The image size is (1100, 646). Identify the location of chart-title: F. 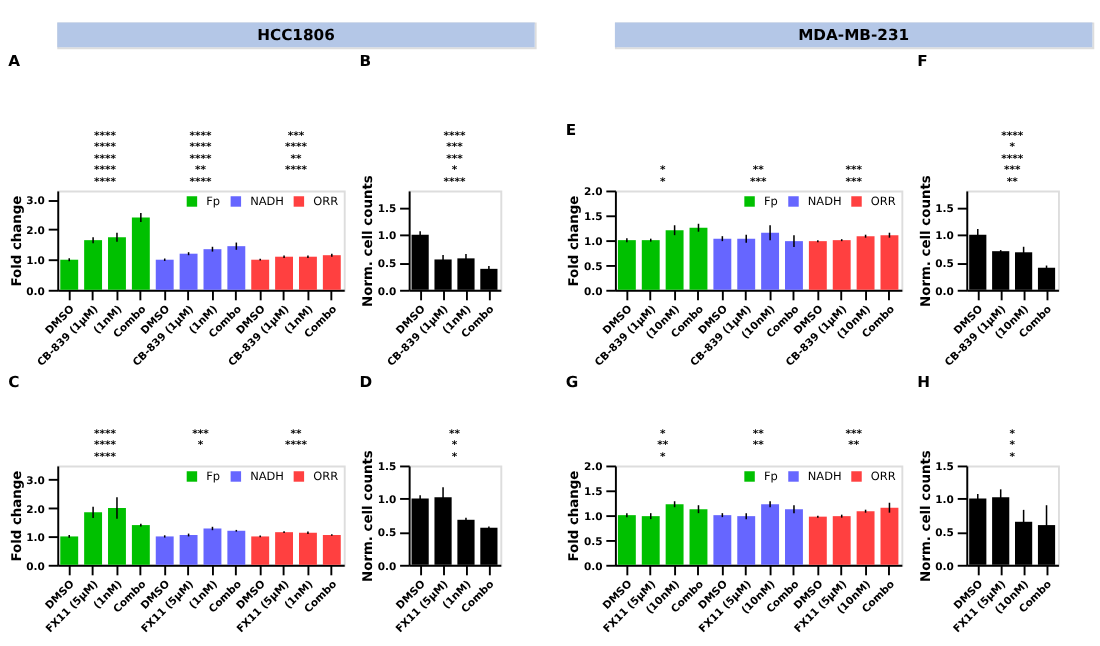
(922, 61).